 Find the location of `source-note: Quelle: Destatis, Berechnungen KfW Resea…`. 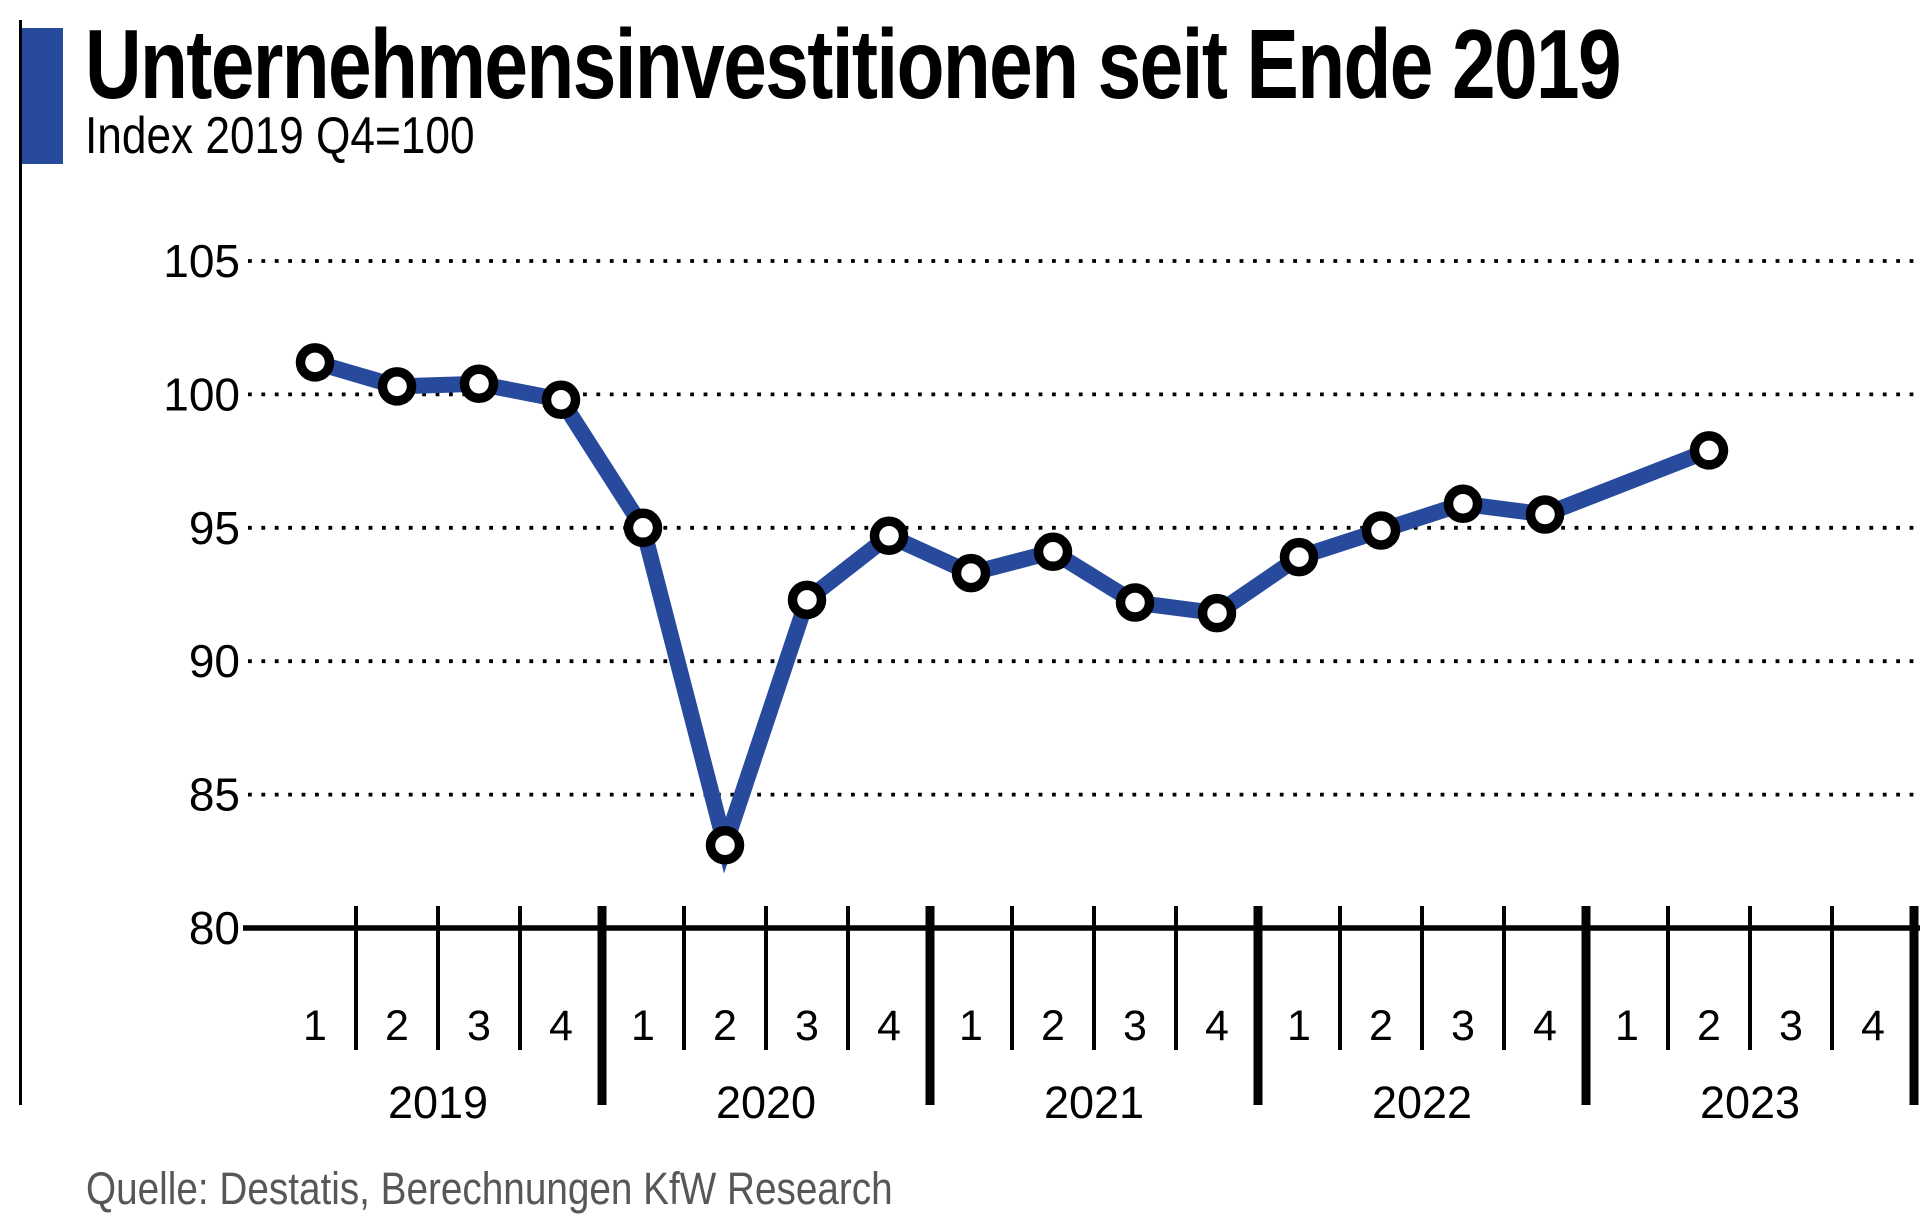

source-note: Quelle: Destatis, Berechnungen KfW Resea… is located at coordinates (489, 1188).